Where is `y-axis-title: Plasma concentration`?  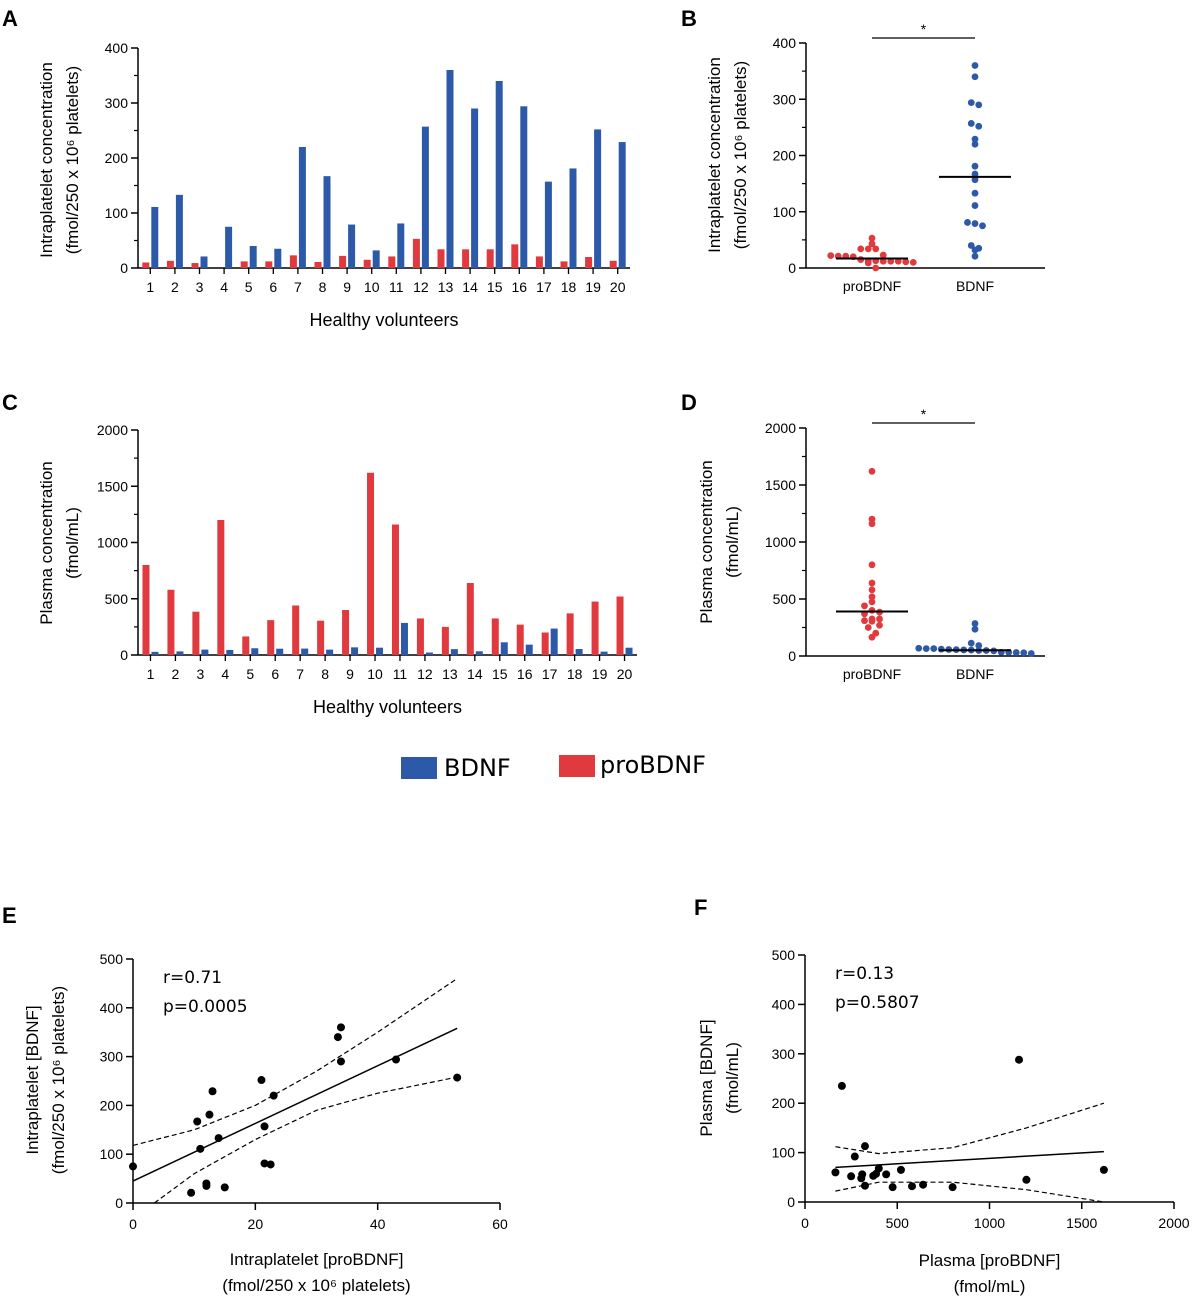 y-axis-title: Plasma concentration is located at coordinates (46, 542).